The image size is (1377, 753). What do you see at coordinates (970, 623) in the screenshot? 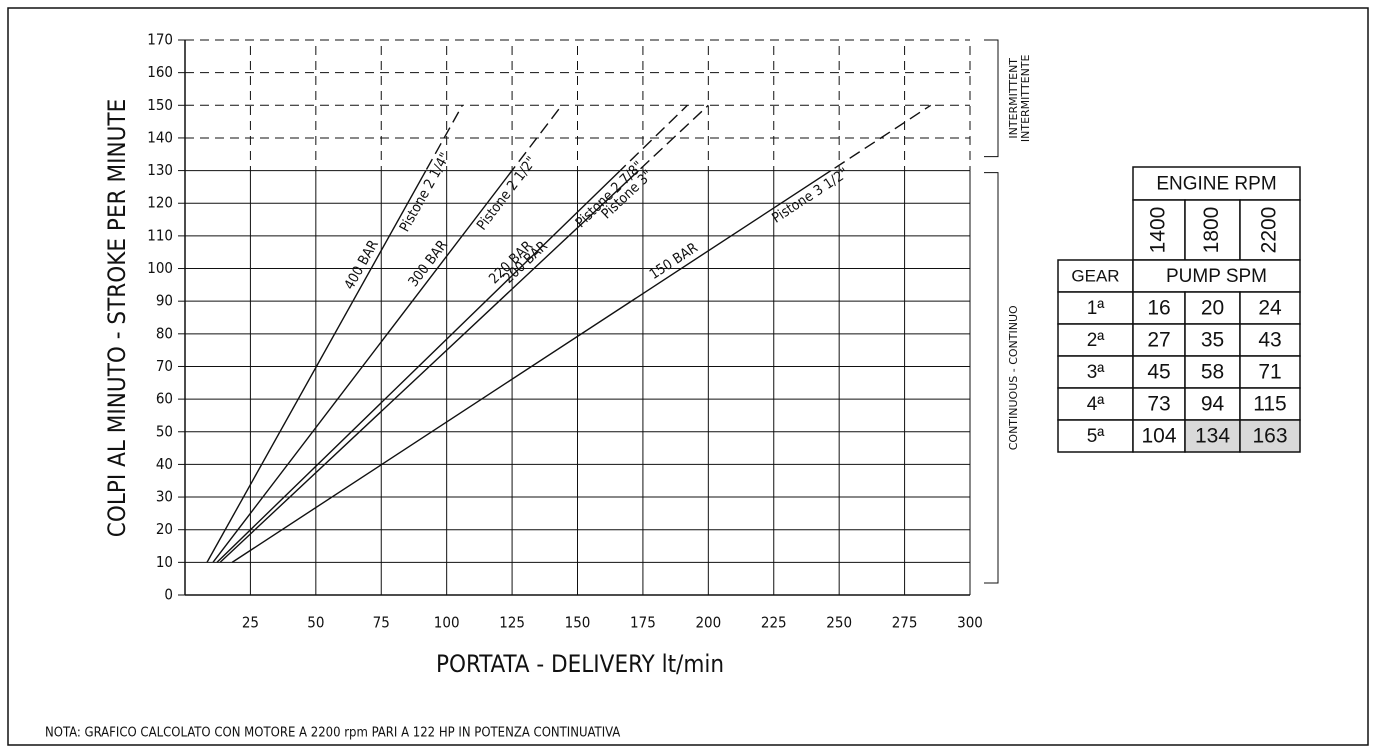
I see `x-tick-label: 300` at bounding box center [970, 623].